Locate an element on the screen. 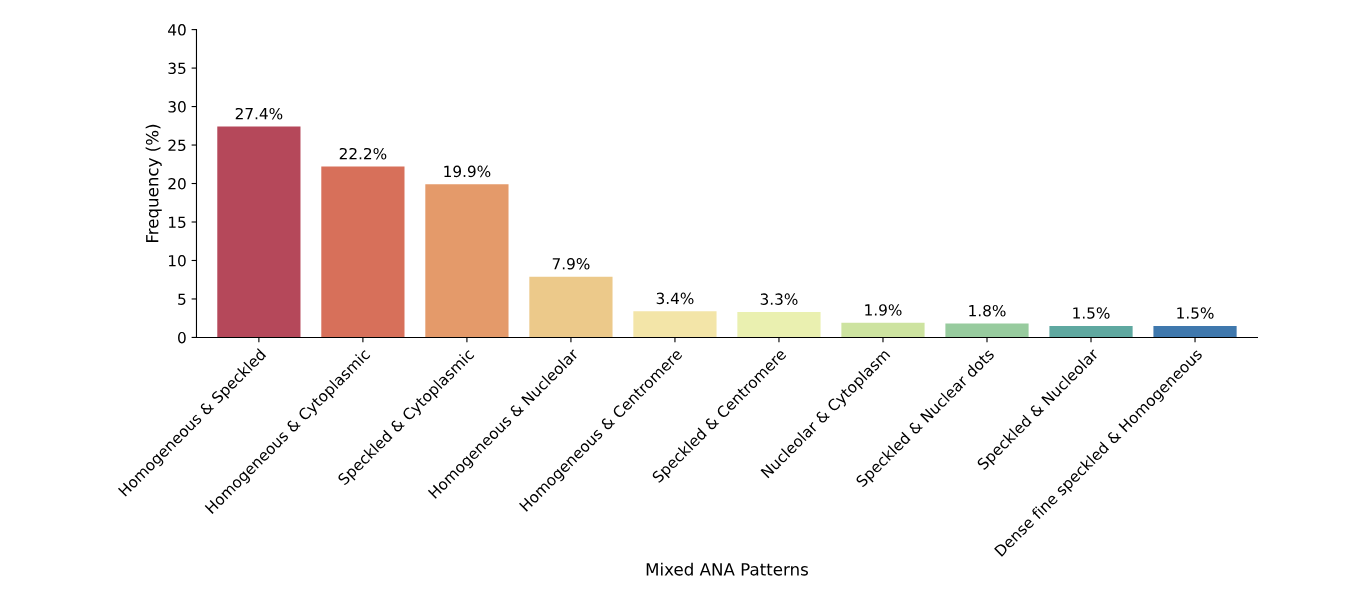 This screenshot has height=592, width=1355. y-axis-title: Frequency (%) is located at coordinates (153, 183).